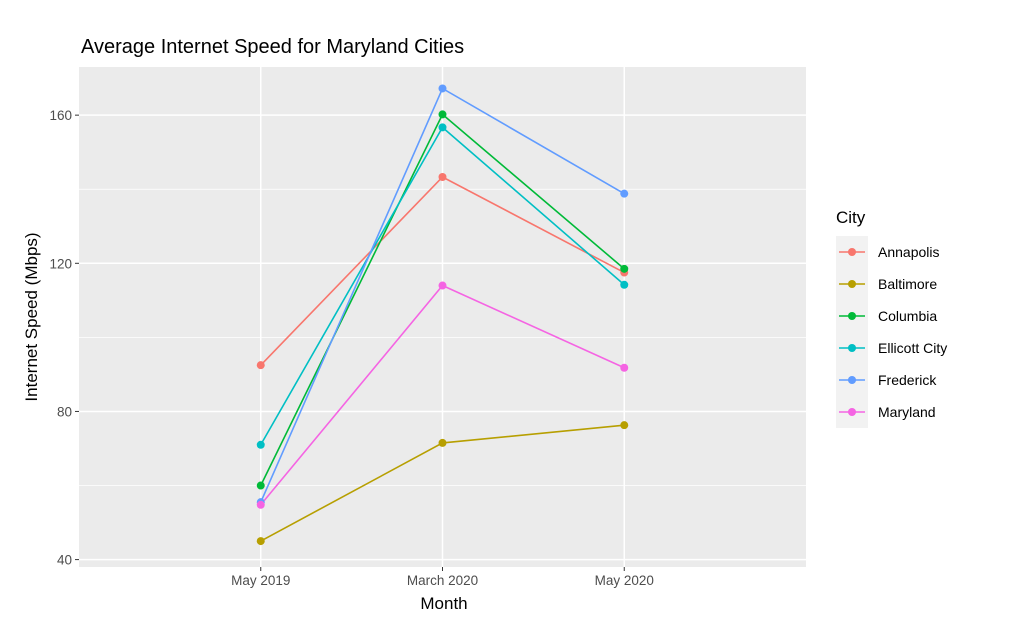 The image size is (1024, 641). I want to click on y-axis: 40 80 120 160, so click(64, 338).